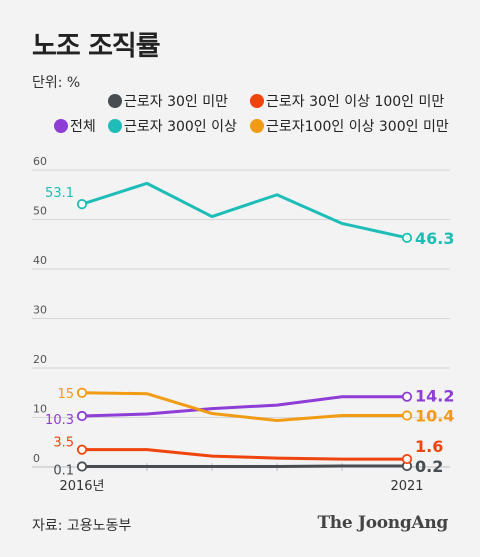  Describe the element at coordinates (36, 458) in the screenshot. I see `y-tick-label: 0` at that location.